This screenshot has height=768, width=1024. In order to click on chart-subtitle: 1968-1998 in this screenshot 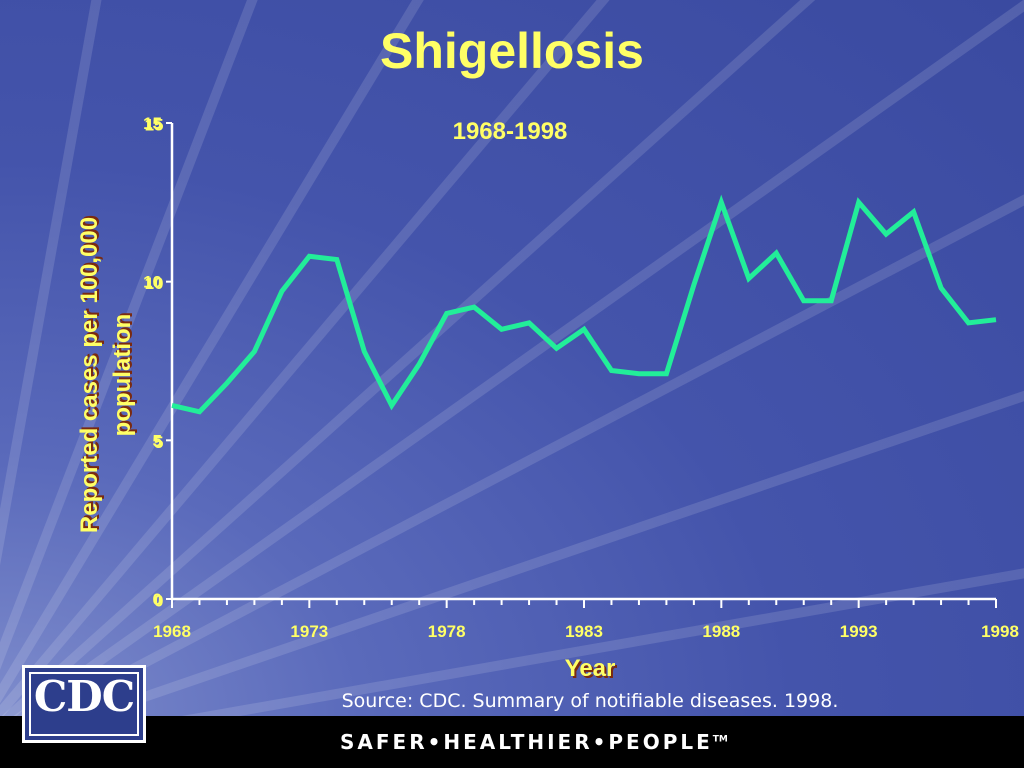, I will do `click(510, 131)`.